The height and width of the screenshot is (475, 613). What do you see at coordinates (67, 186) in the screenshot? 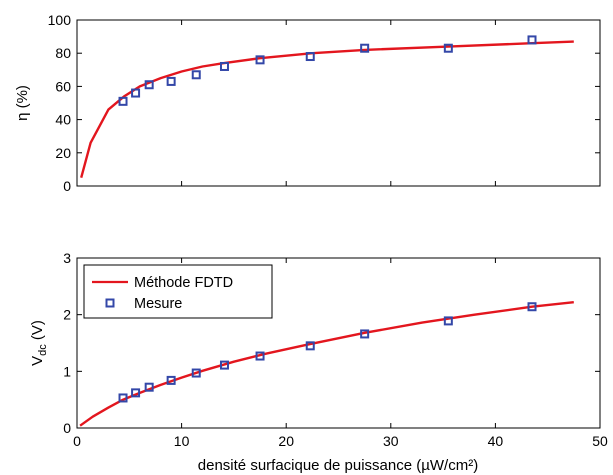
I see `top-y-tick-label: 0` at bounding box center [67, 186].